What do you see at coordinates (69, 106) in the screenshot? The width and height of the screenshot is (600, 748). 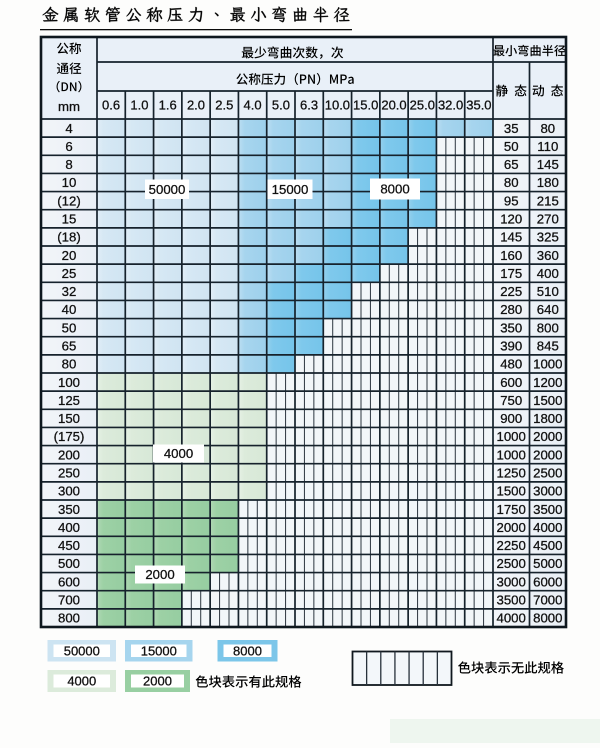 I see `svg-text: mm` at bounding box center [69, 106].